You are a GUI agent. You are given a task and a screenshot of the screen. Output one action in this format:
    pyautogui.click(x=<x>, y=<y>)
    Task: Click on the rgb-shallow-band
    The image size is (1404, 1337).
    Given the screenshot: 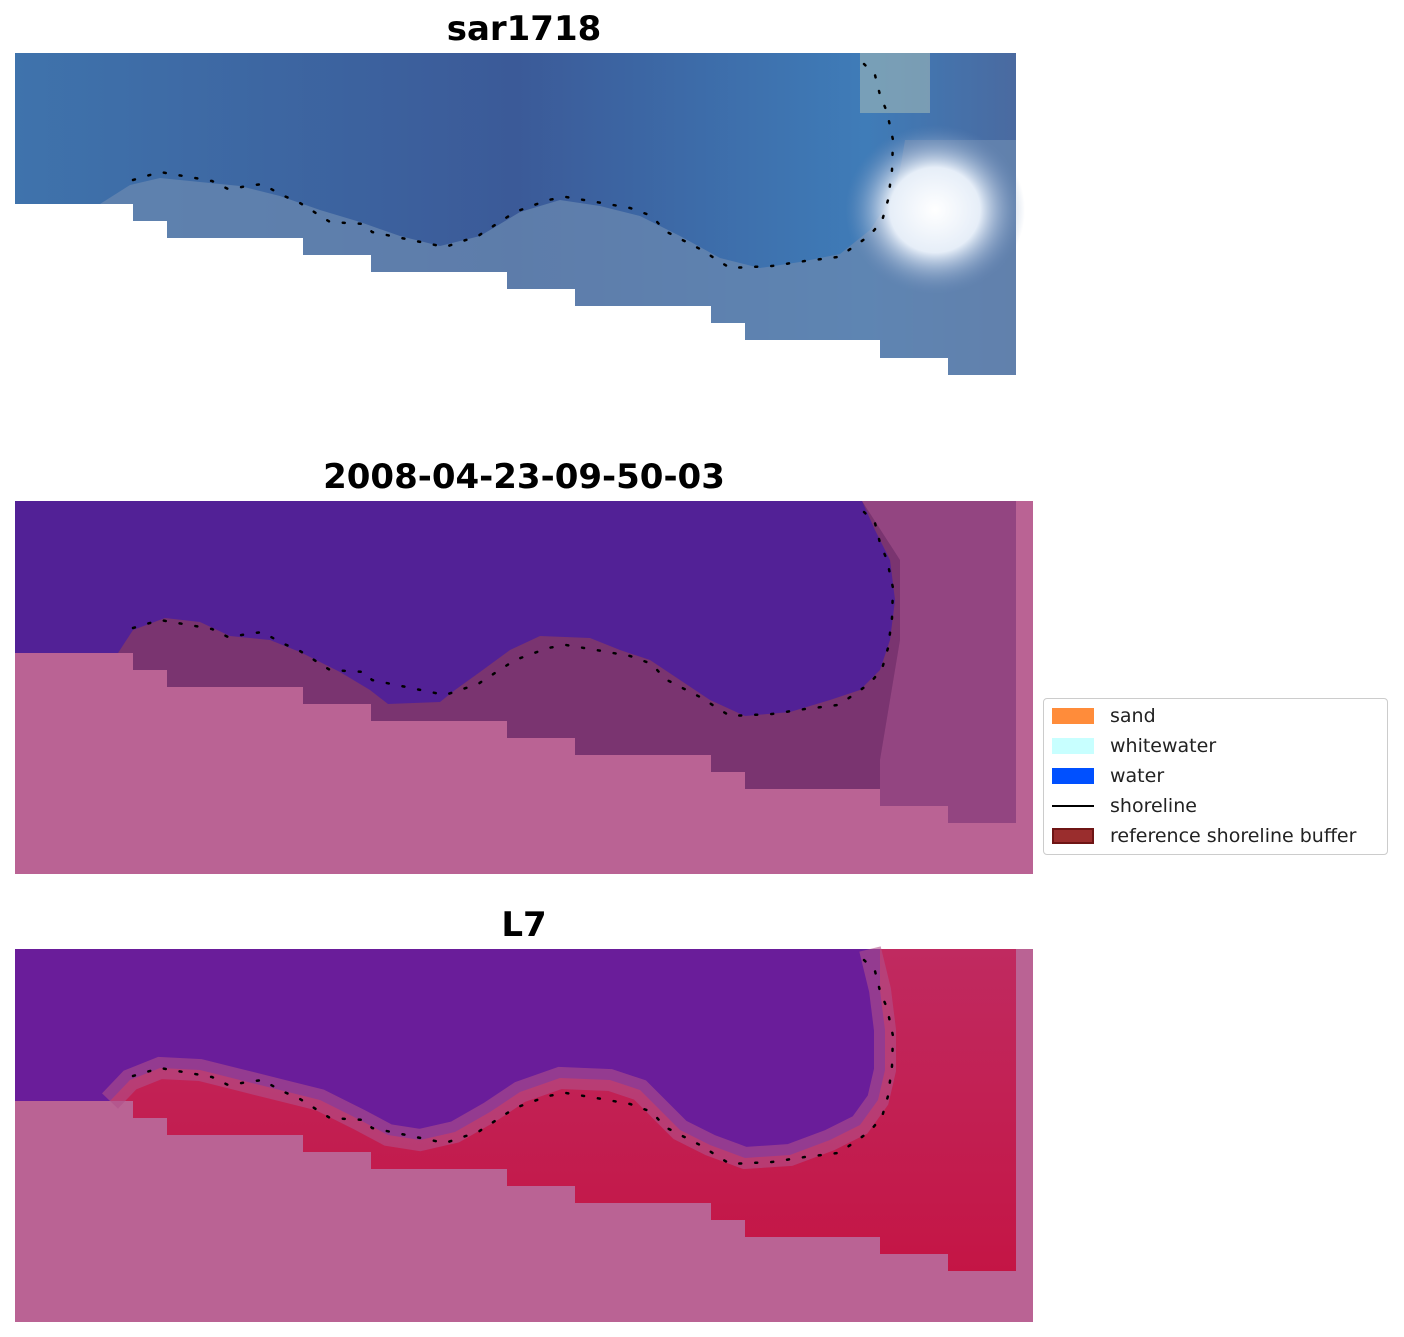 What is the action you would take?
    pyautogui.click(x=558, y=257)
    